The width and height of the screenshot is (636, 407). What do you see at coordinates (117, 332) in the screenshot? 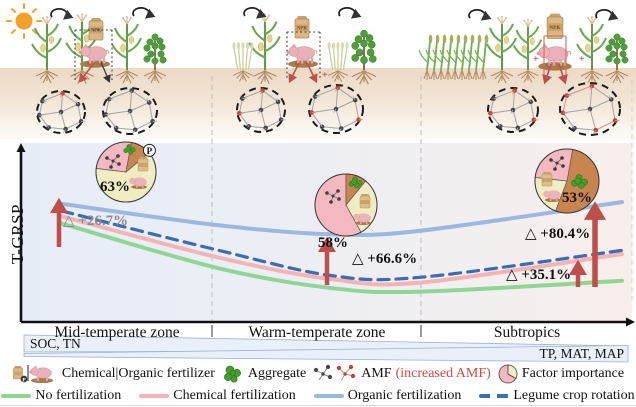
I see `zone-label-mid-temperate: Mid-temperate zone` at bounding box center [117, 332].